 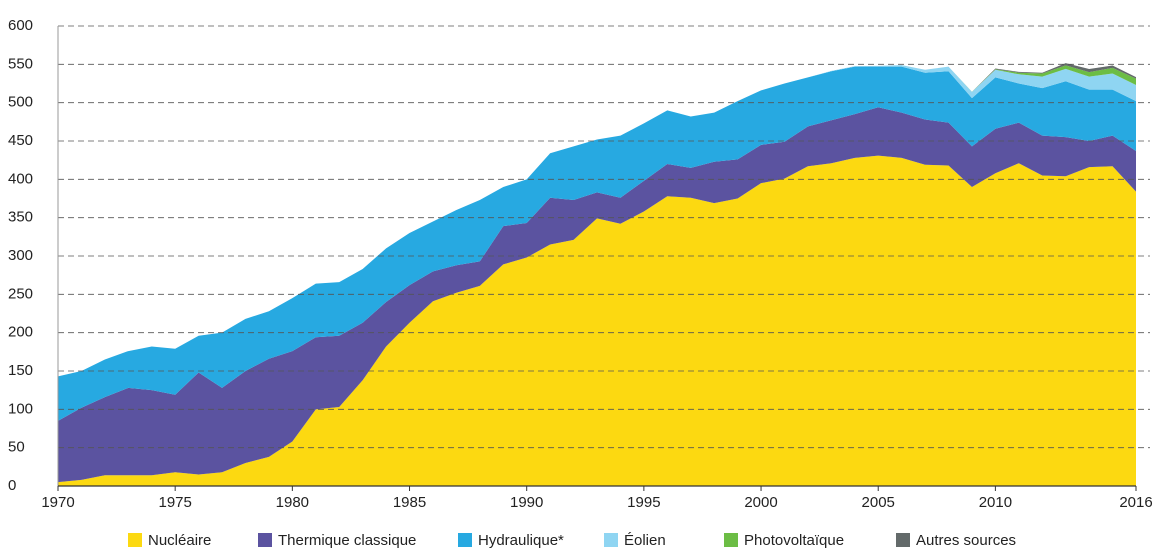 I want to click on y-tick-label: 400, so click(x=20, y=178).